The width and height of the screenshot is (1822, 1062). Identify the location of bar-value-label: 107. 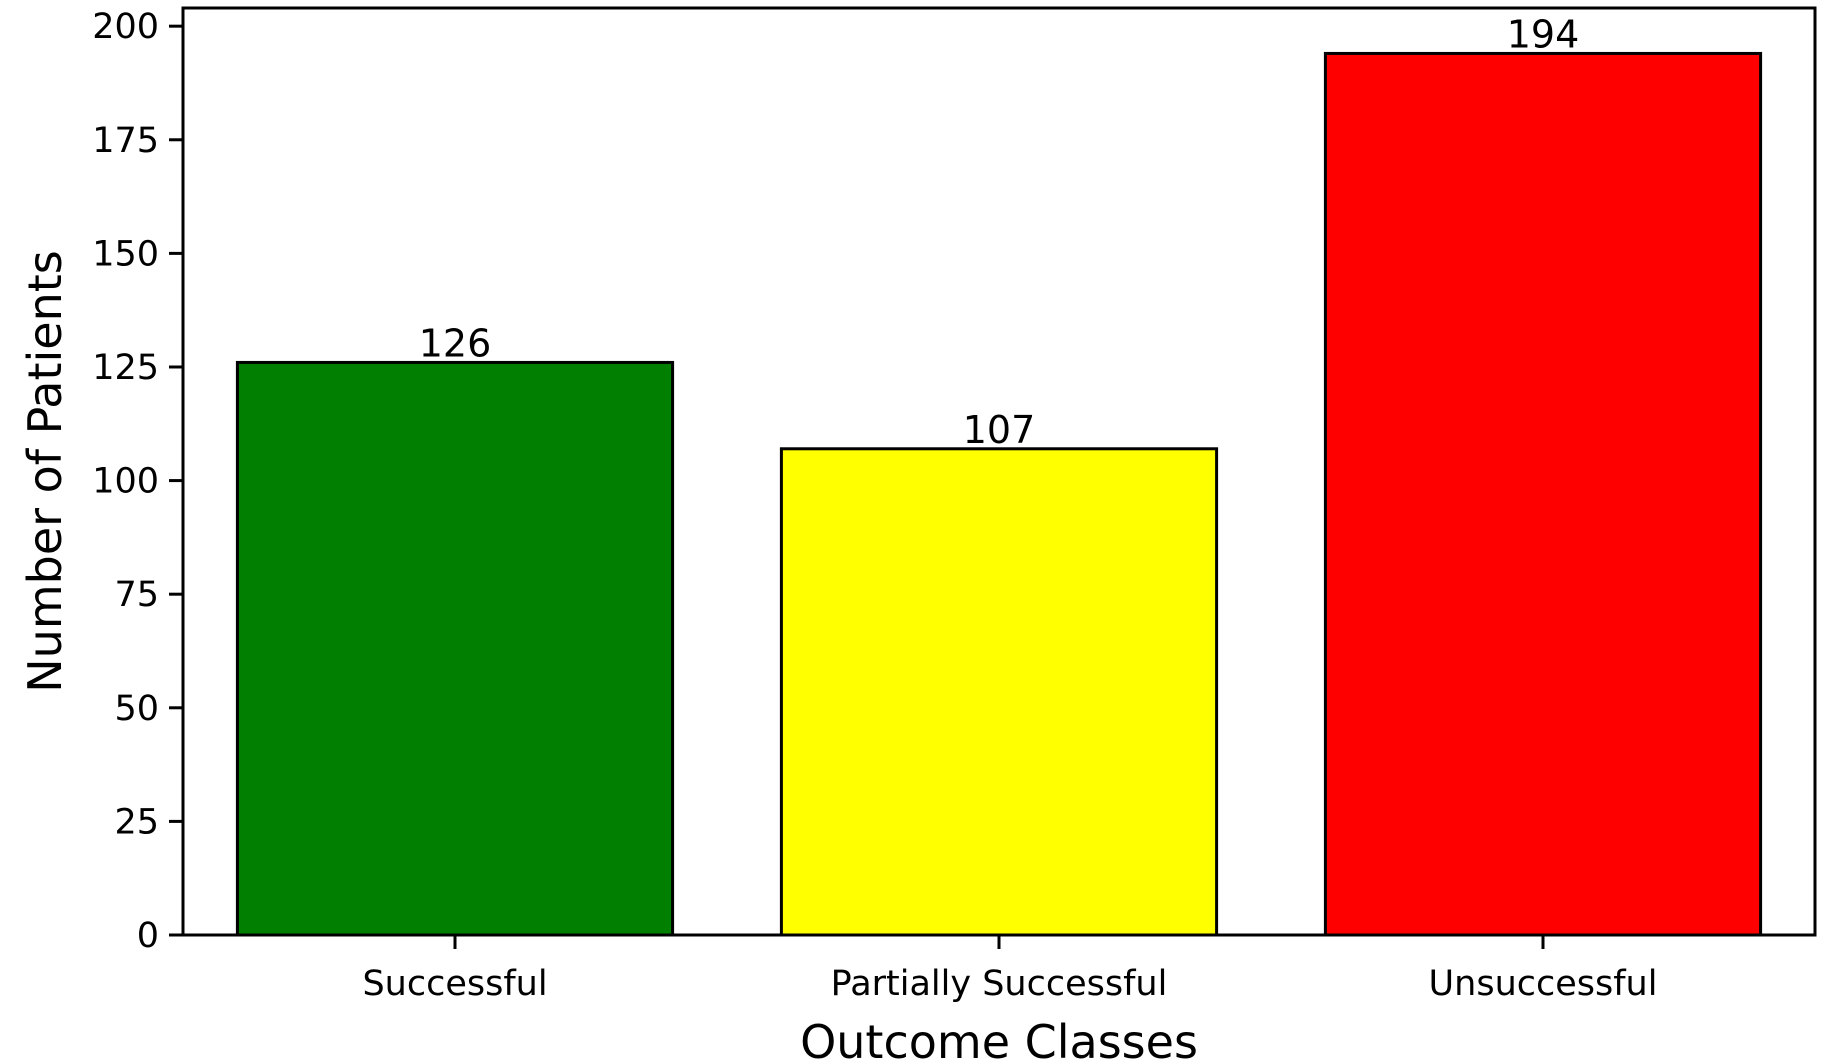
(999, 430).